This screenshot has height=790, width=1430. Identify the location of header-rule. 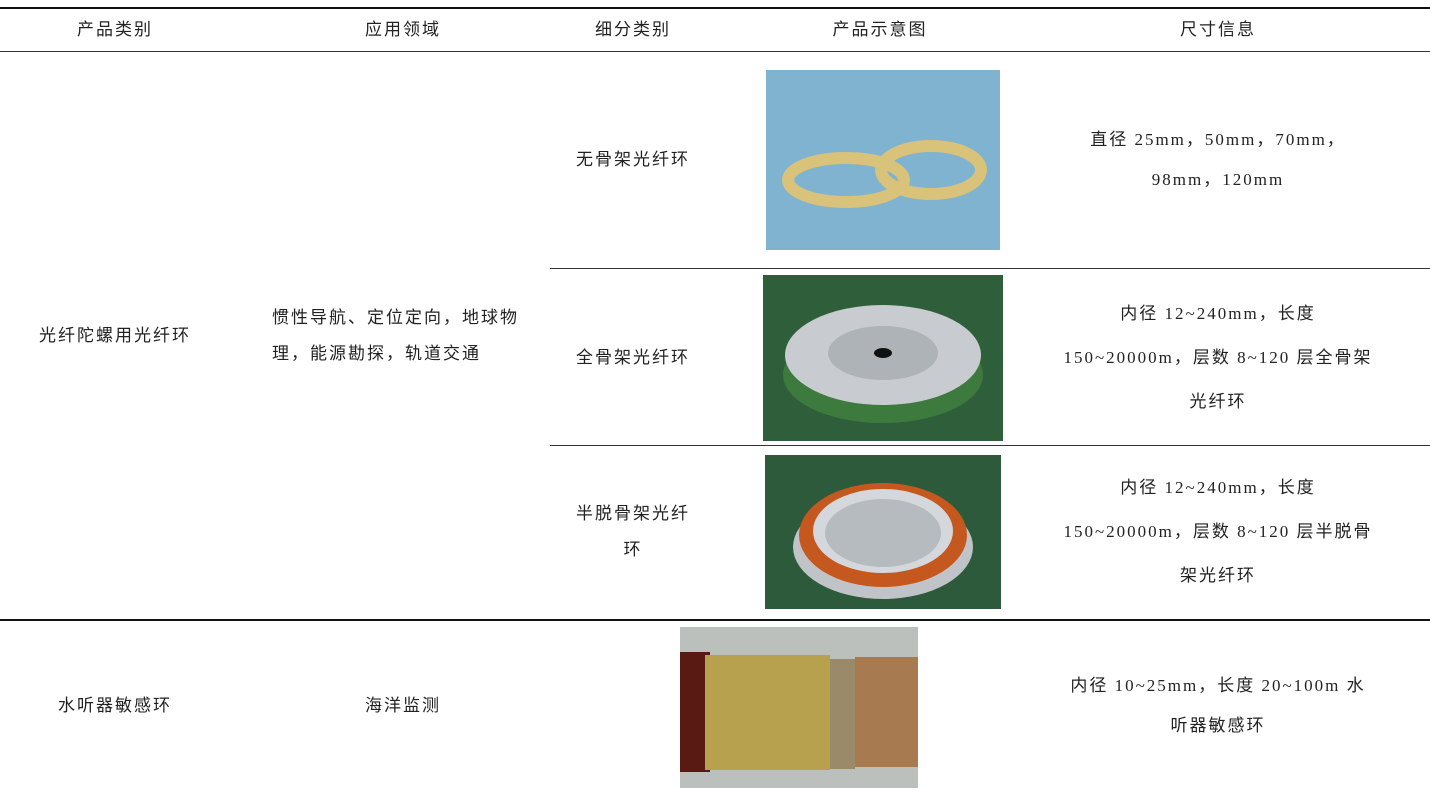
(715, 51).